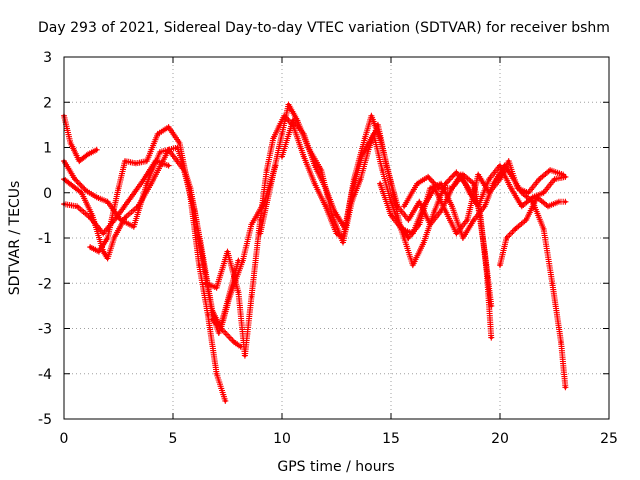 This screenshot has width=640, height=480. What do you see at coordinates (64, 439) in the screenshot?
I see `x-tick-label: 0` at bounding box center [64, 439].